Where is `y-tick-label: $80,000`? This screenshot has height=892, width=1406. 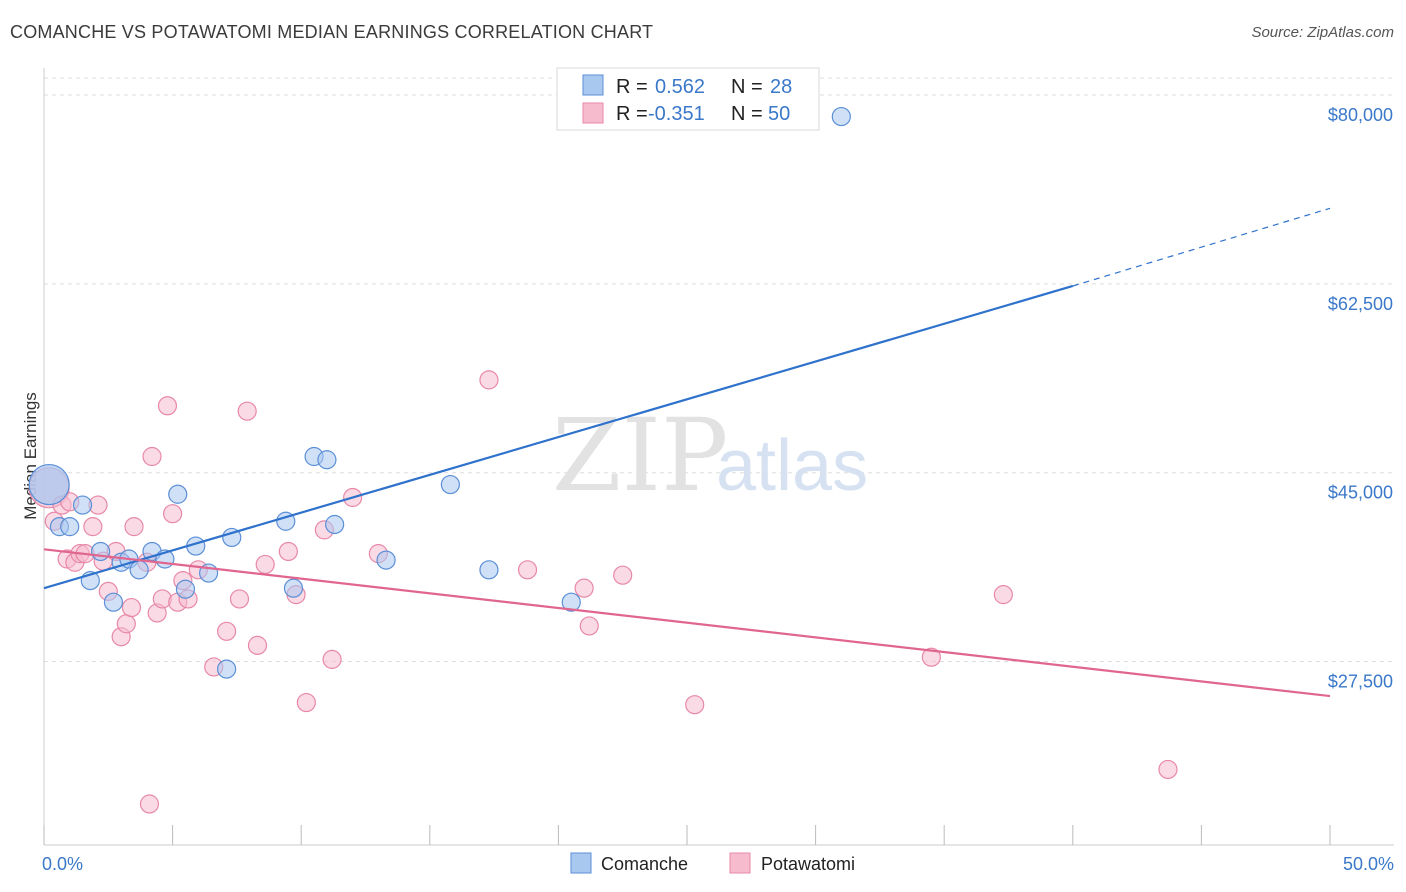
y-tick-label: $80,000 is located at coordinates (1360, 115).